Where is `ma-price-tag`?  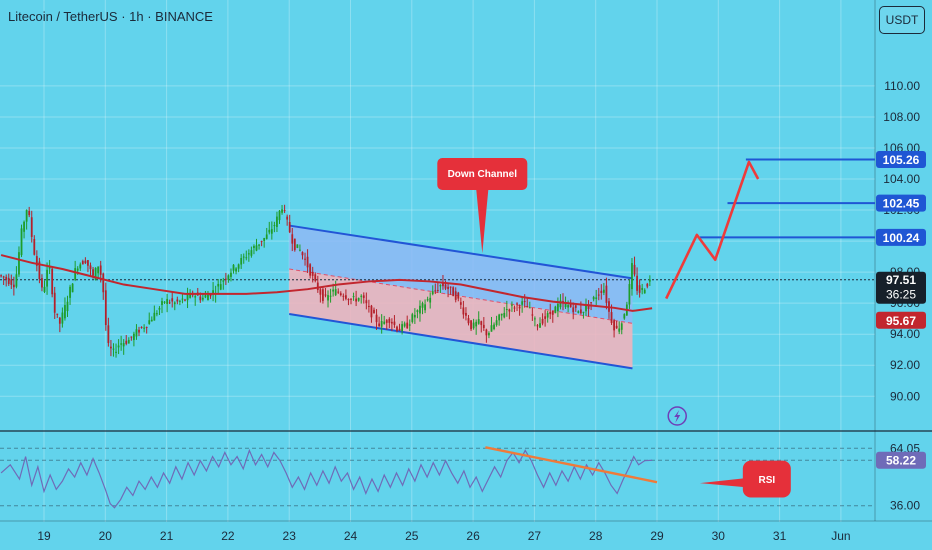
ma-price-tag is located at coordinates (901, 320).